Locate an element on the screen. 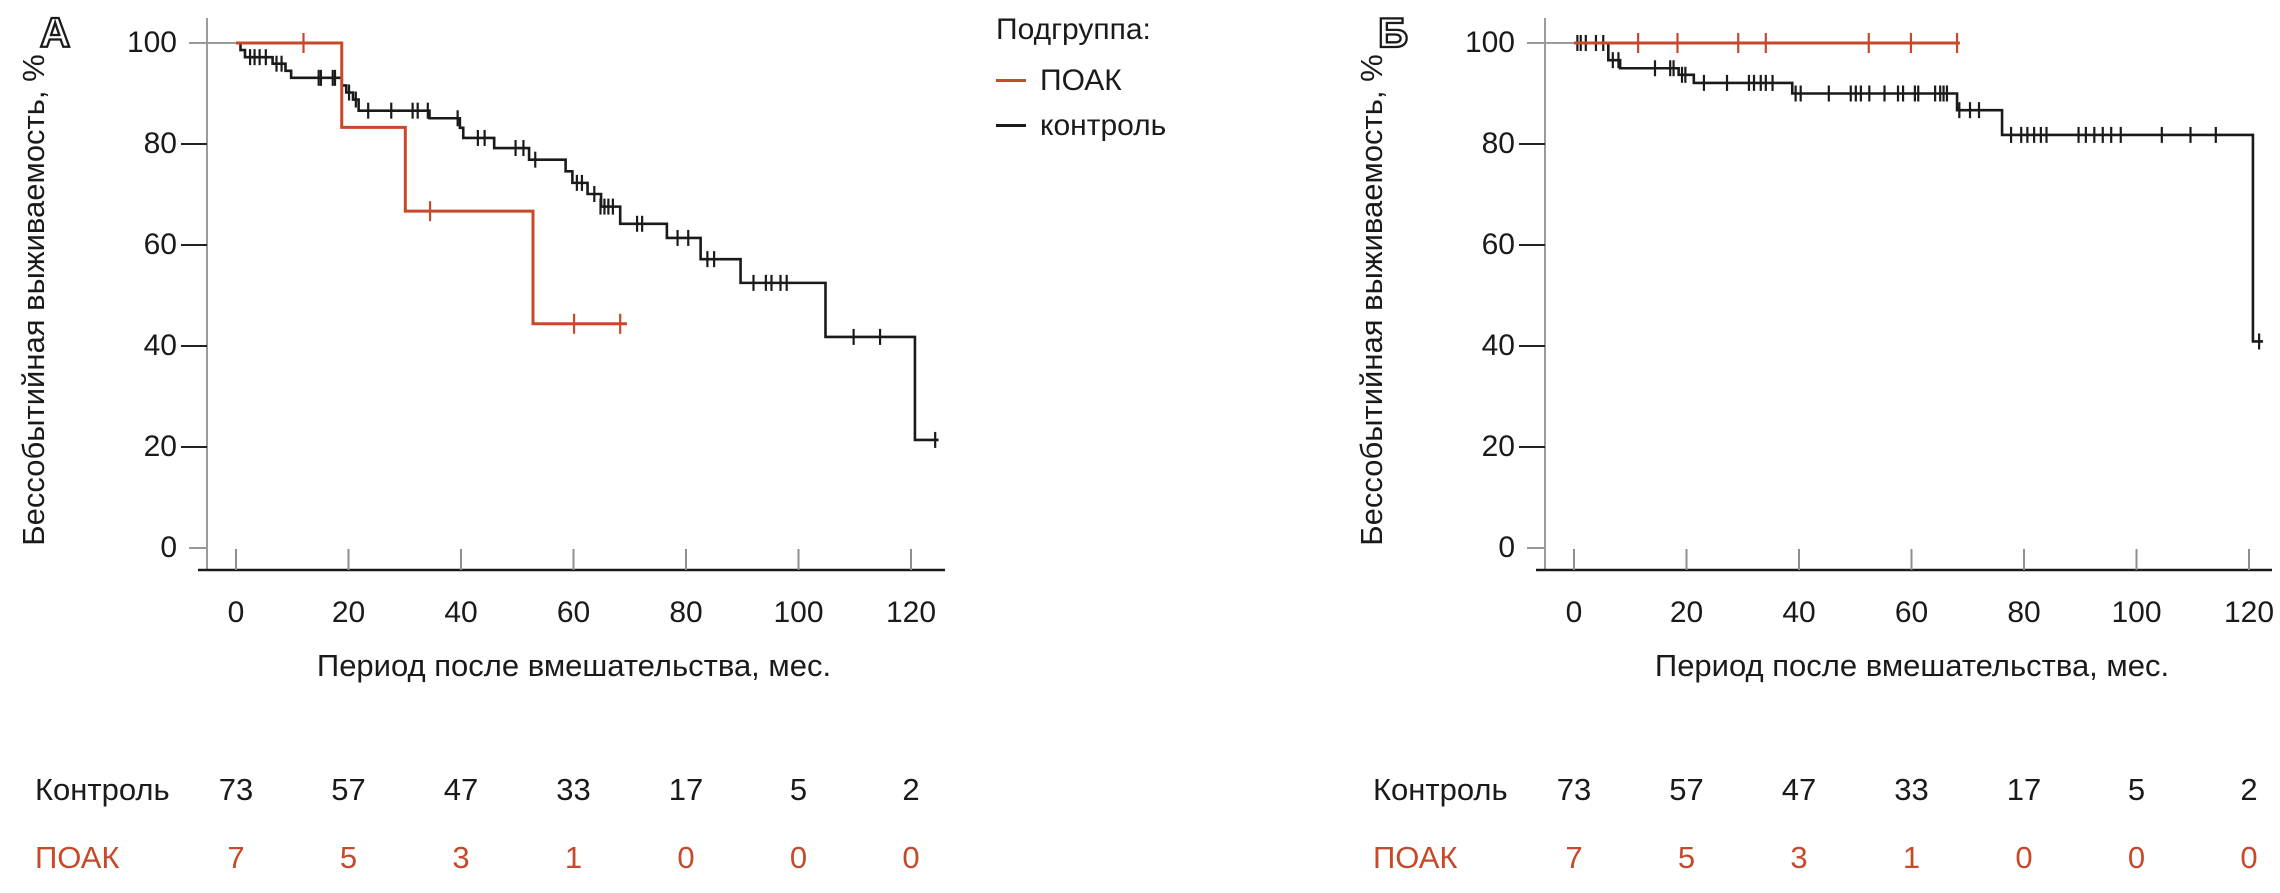 This screenshot has height=893, width=2280. risk-count-b-ПОАК-100: 0 is located at coordinates (2136, 857).